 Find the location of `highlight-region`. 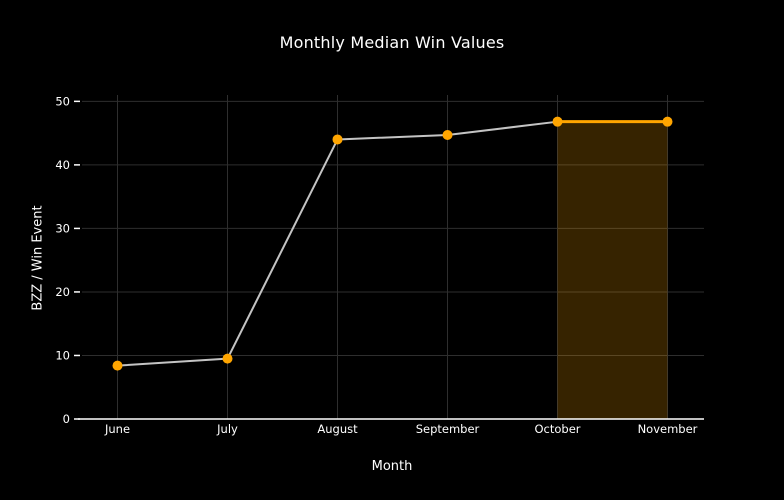

highlight-region is located at coordinates (612, 270).